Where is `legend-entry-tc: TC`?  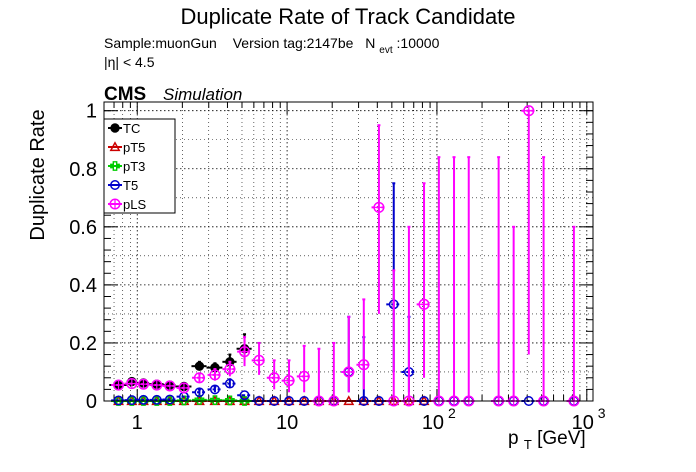 legend-entry-tc: TC is located at coordinates (124, 128).